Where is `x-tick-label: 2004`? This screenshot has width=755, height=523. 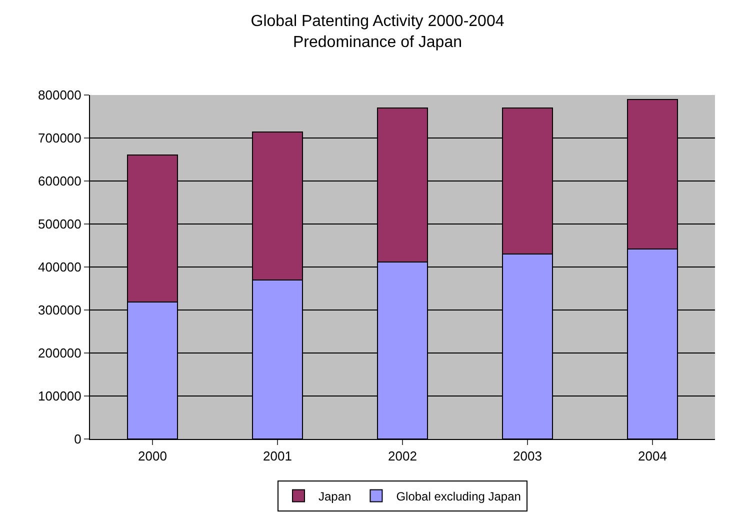
x-tick-label: 2004 is located at coordinates (652, 456).